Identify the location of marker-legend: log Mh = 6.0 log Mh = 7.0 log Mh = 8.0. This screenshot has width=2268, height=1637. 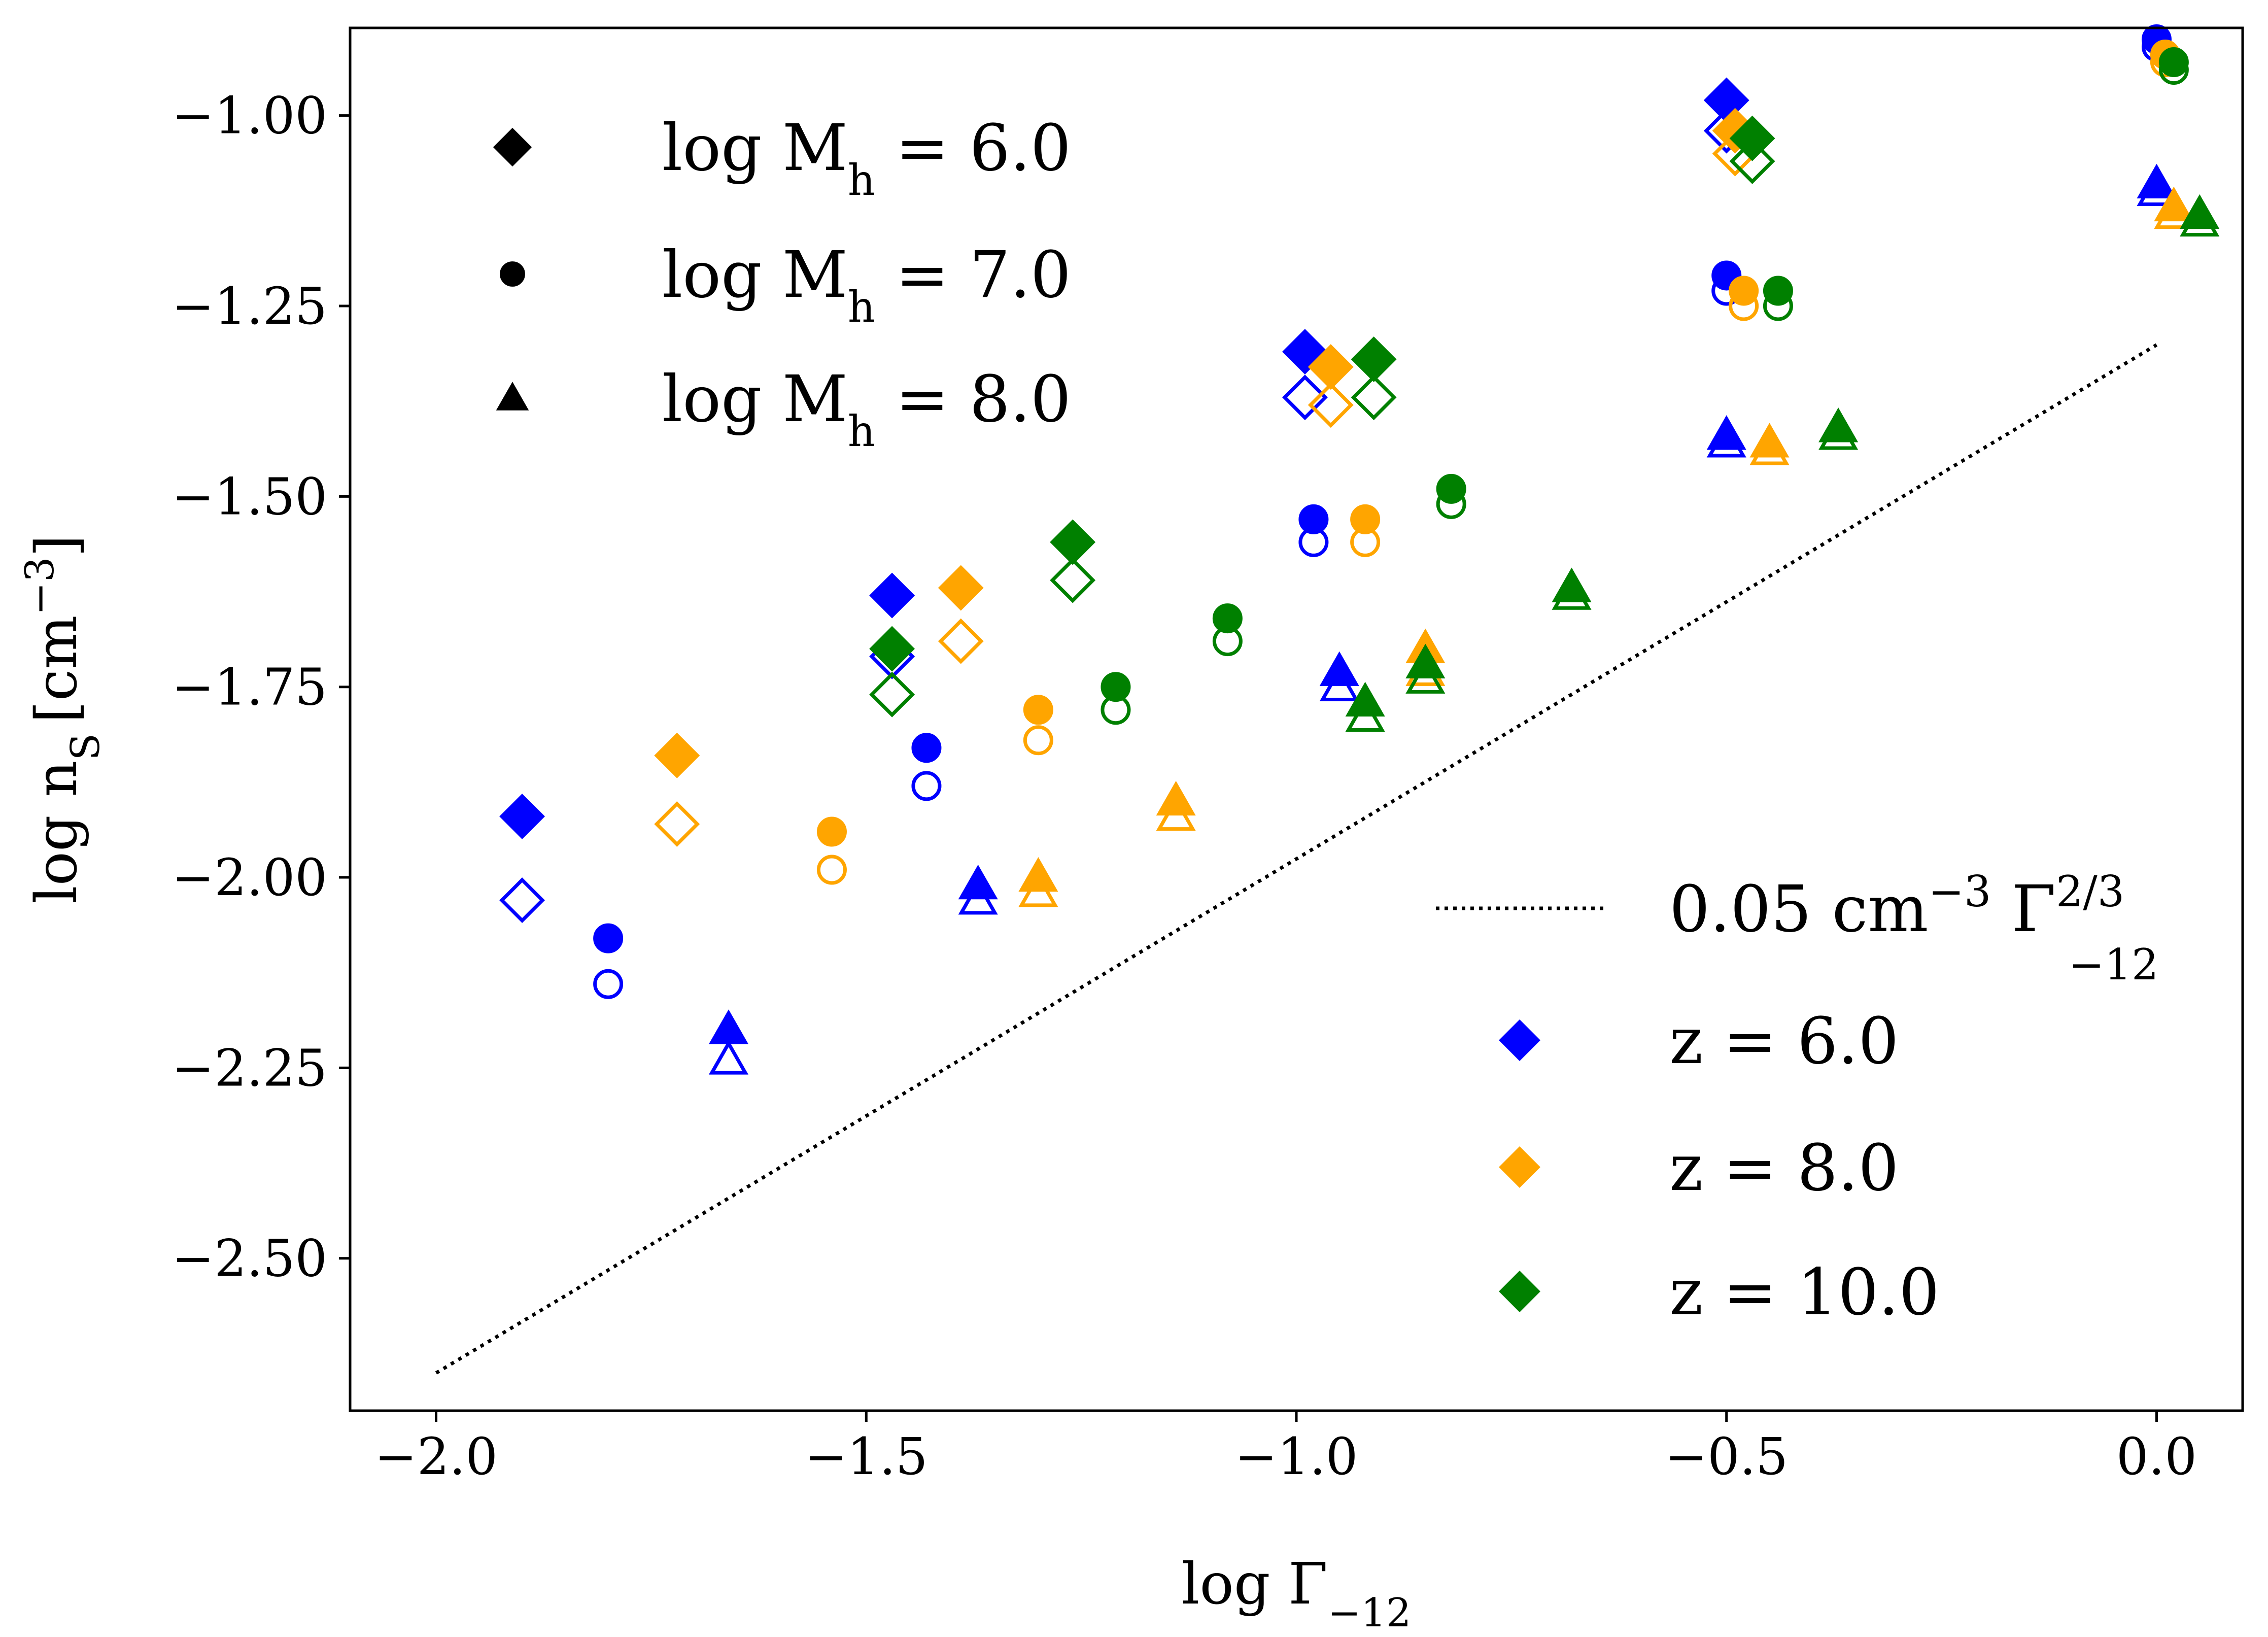
(782, 283).